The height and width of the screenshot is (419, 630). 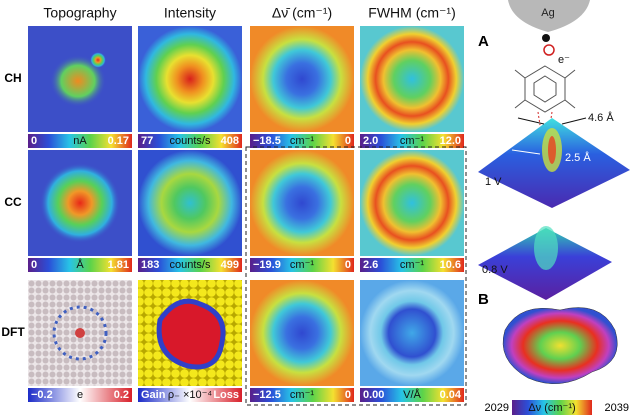 What do you see at coordinates (483, 299) in the screenshot?
I see `panel-b-label: B` at bounding box center [483, 299].